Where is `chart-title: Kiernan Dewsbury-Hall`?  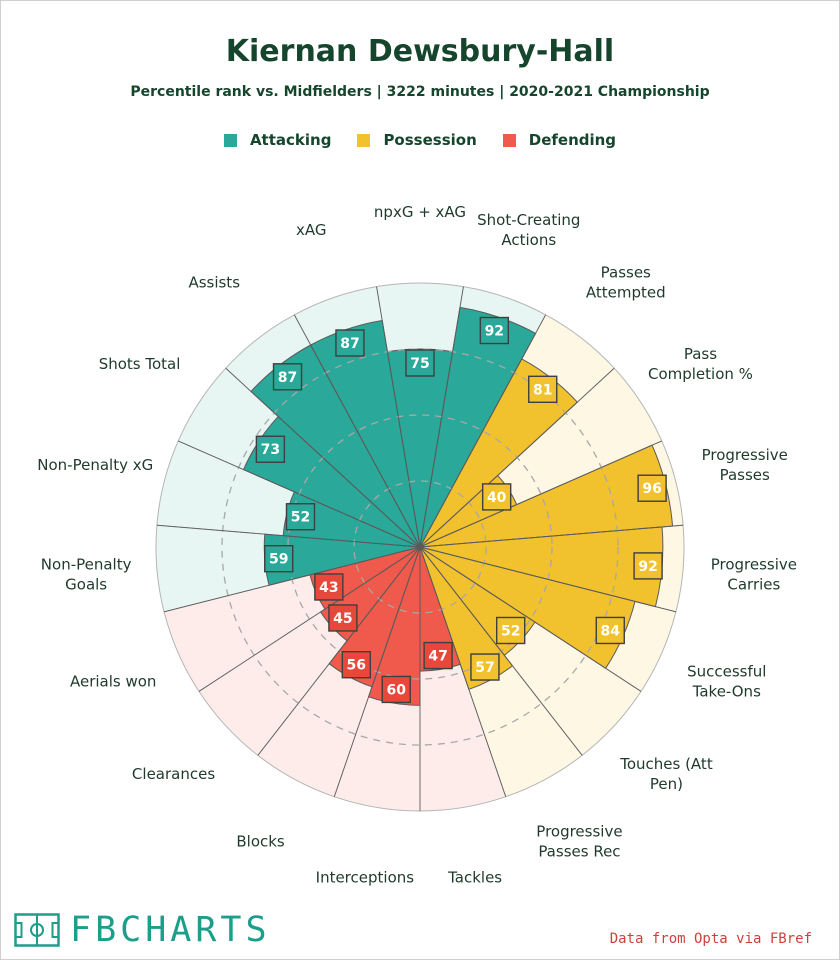
chart-title: Kiernan Dewsbury-Hall is located at coordinates (420, 51).